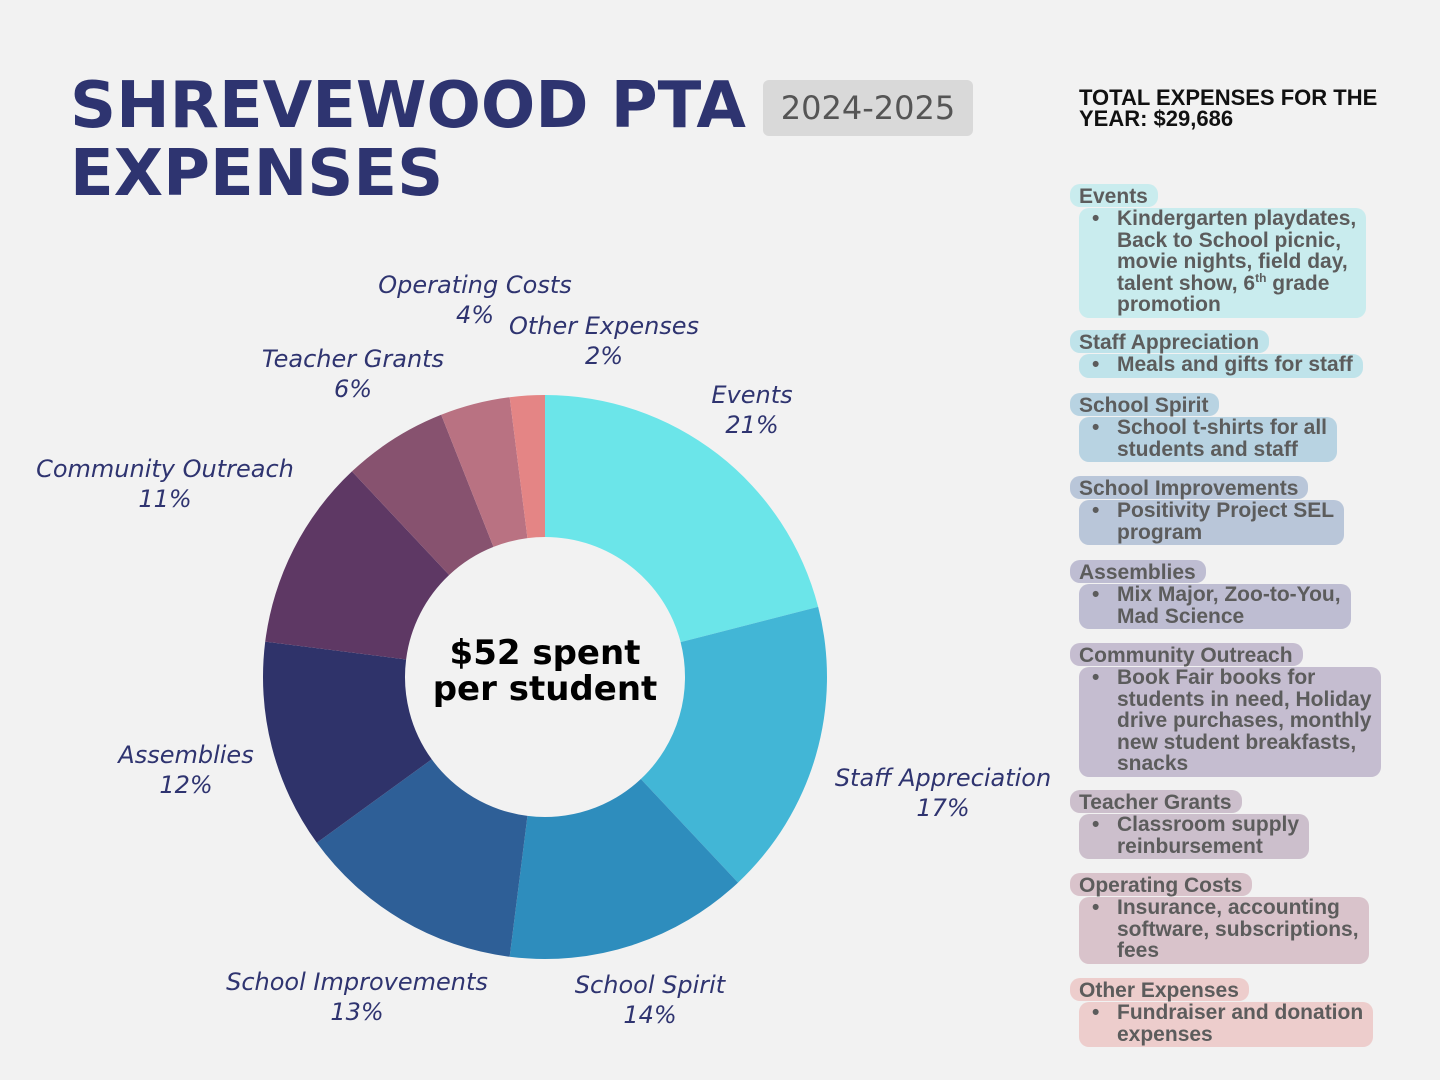  What do you see at coordinates (1232, 261) in the screenshot?
I see `legend-item-line: movie nights, field day,` at bounding box center [1232, 261].